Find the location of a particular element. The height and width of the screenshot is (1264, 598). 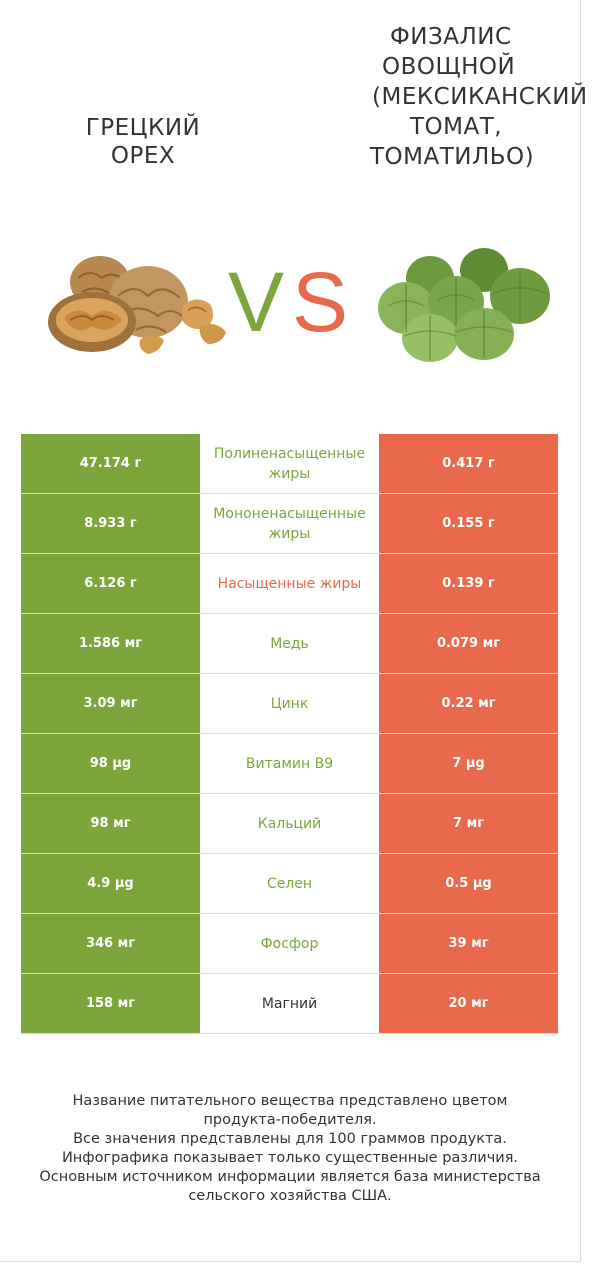

right-title-line-5: ТОМАТИЛЬО) is located at coordinates (452, 157).